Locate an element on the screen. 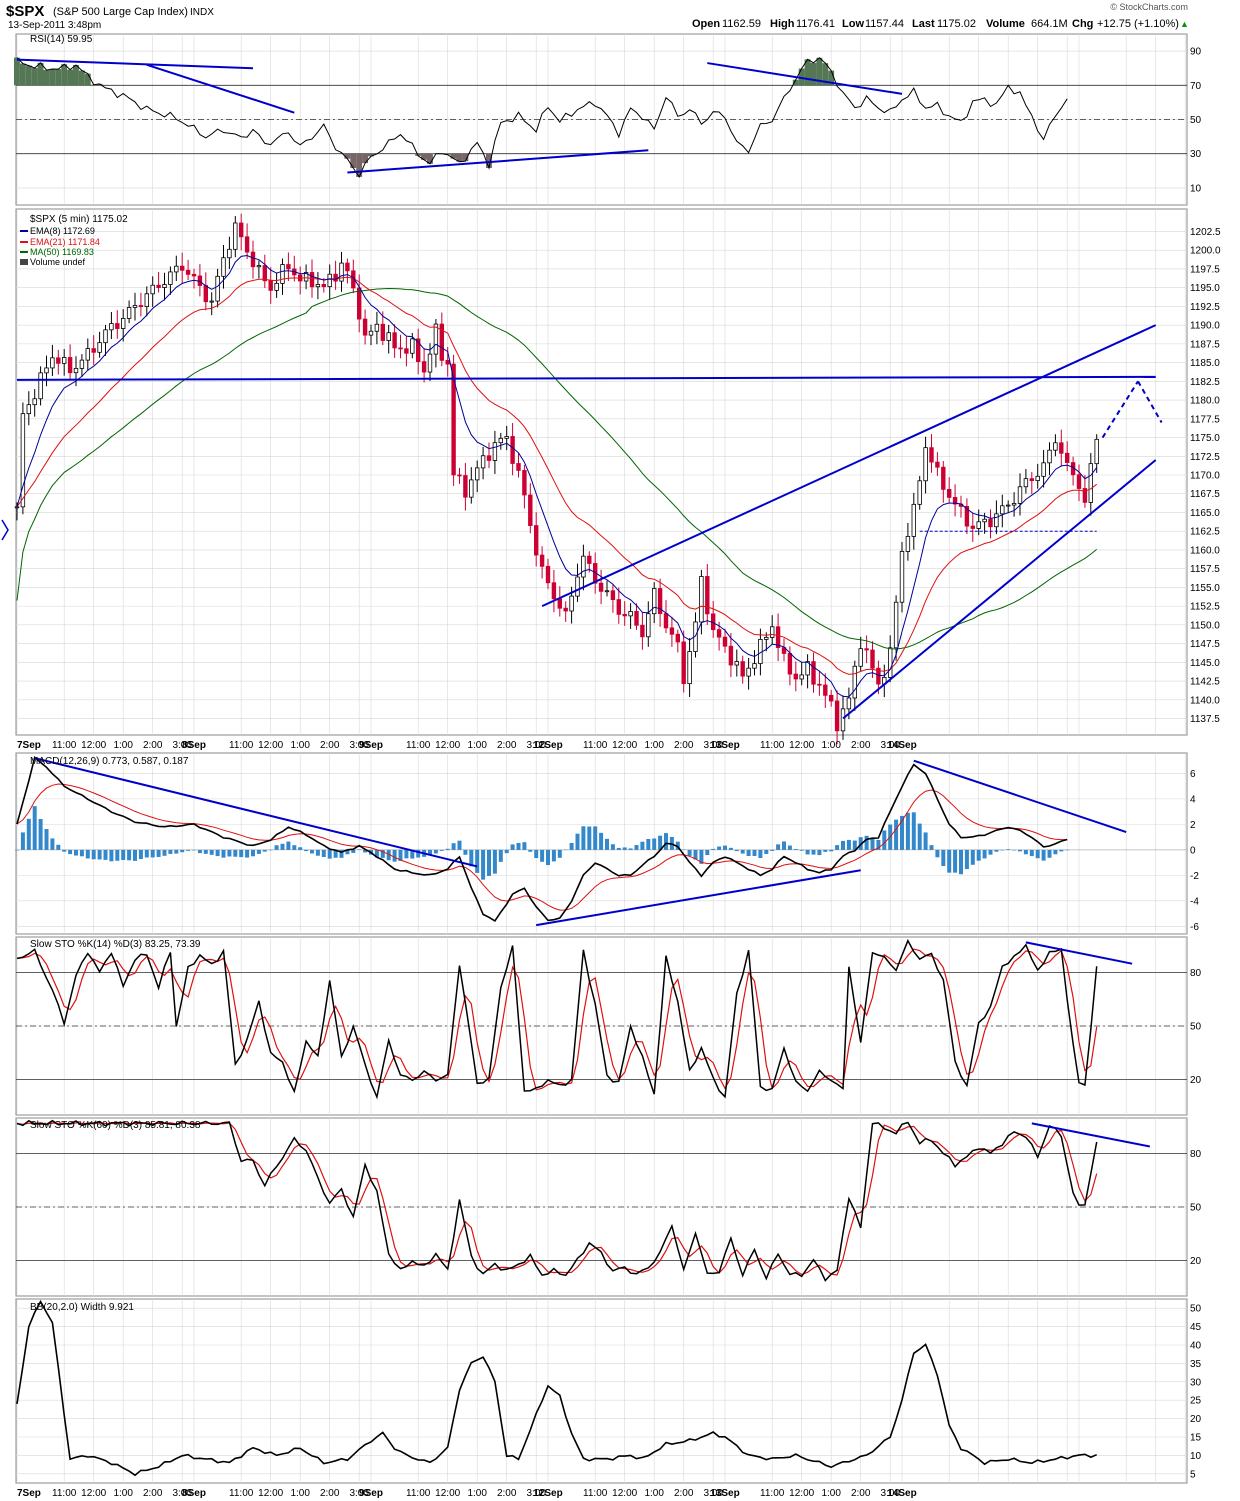 This screenshot has width=1240, height=1501. price-tick-label: 1180.0 is located at coordinates (1205, 401).